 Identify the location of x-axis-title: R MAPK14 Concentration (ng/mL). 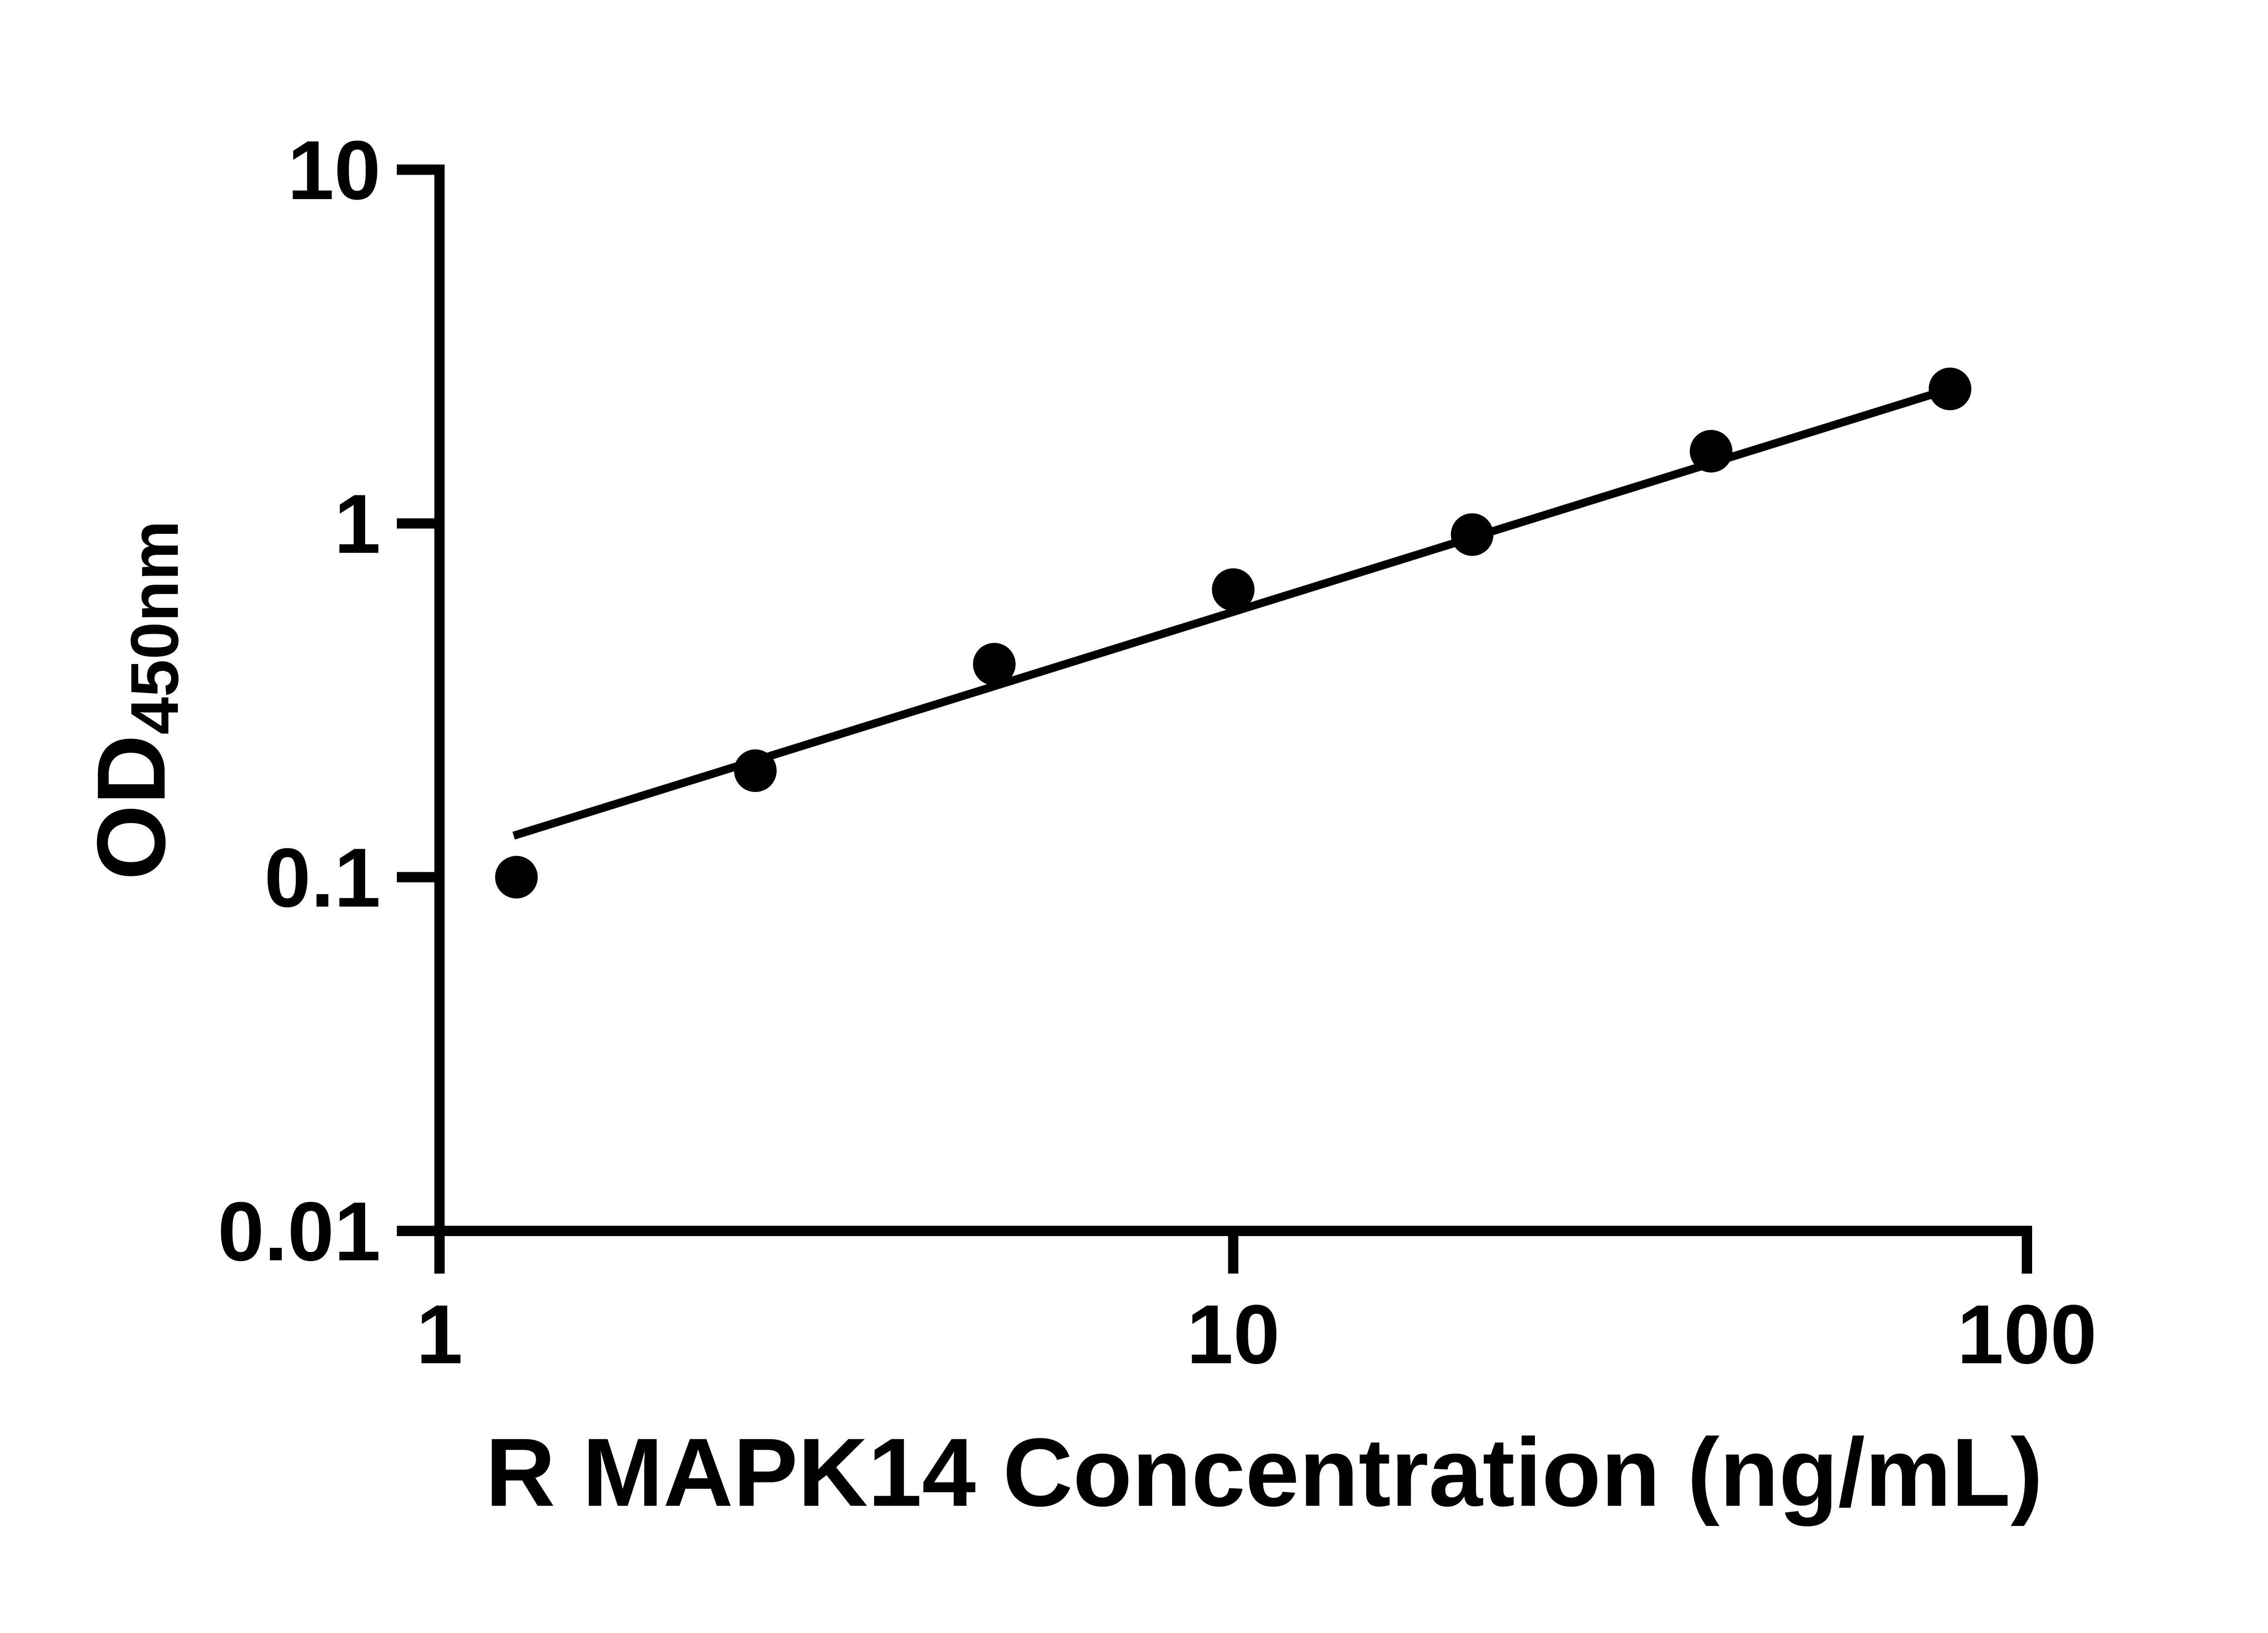
(1264, 1472).